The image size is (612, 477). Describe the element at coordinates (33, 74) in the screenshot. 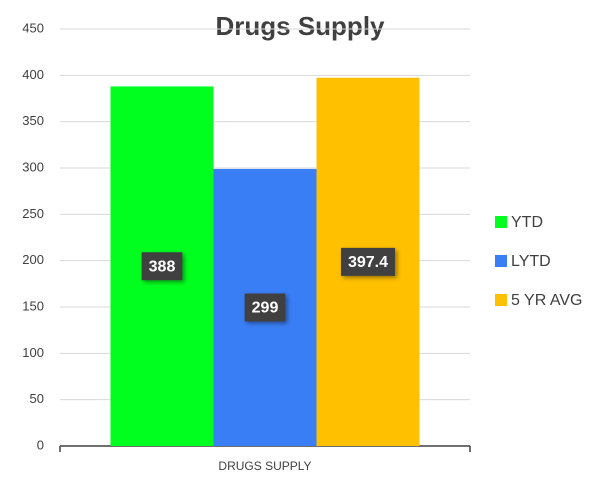

I see `y-tick-label: 400` at that location.